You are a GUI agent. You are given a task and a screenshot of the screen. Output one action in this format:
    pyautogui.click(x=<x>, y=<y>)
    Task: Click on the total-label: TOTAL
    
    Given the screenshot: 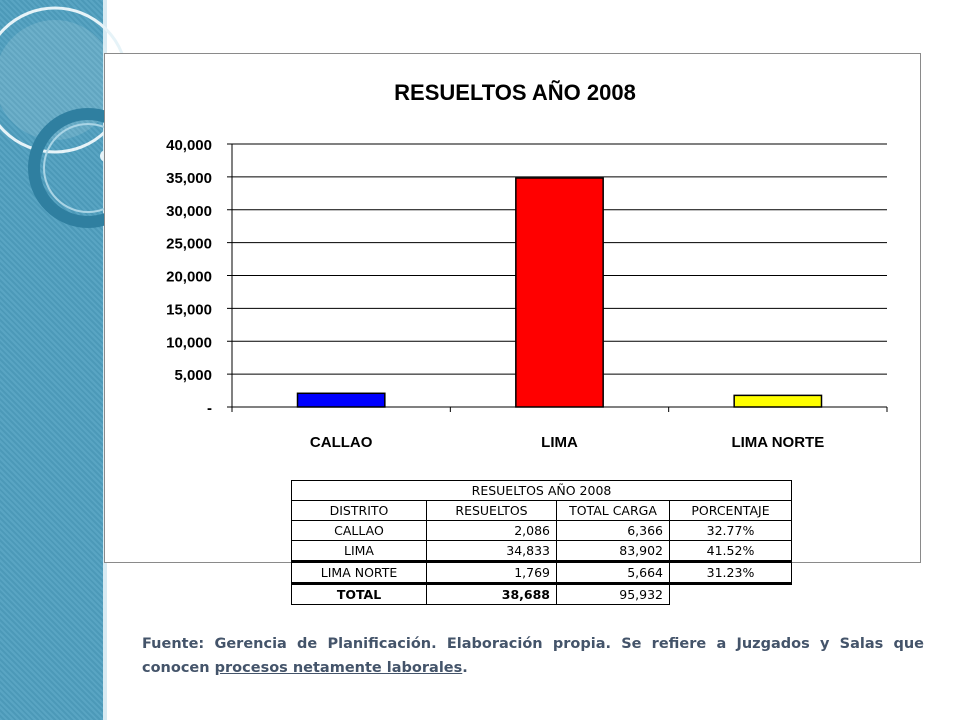 What is the action you would take?
    pyautogui.click(x=359, y=593)
    